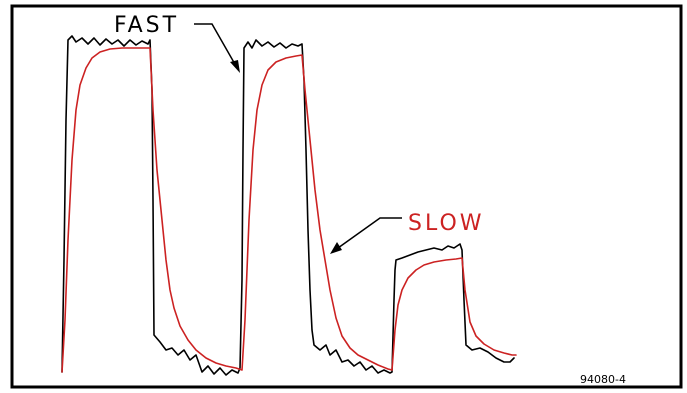 The height and width of the screenshot is (393, 687). Describe the element at coordinates (603, 379) in the screenshot. I see `figure-id: 94080-4` at that location.